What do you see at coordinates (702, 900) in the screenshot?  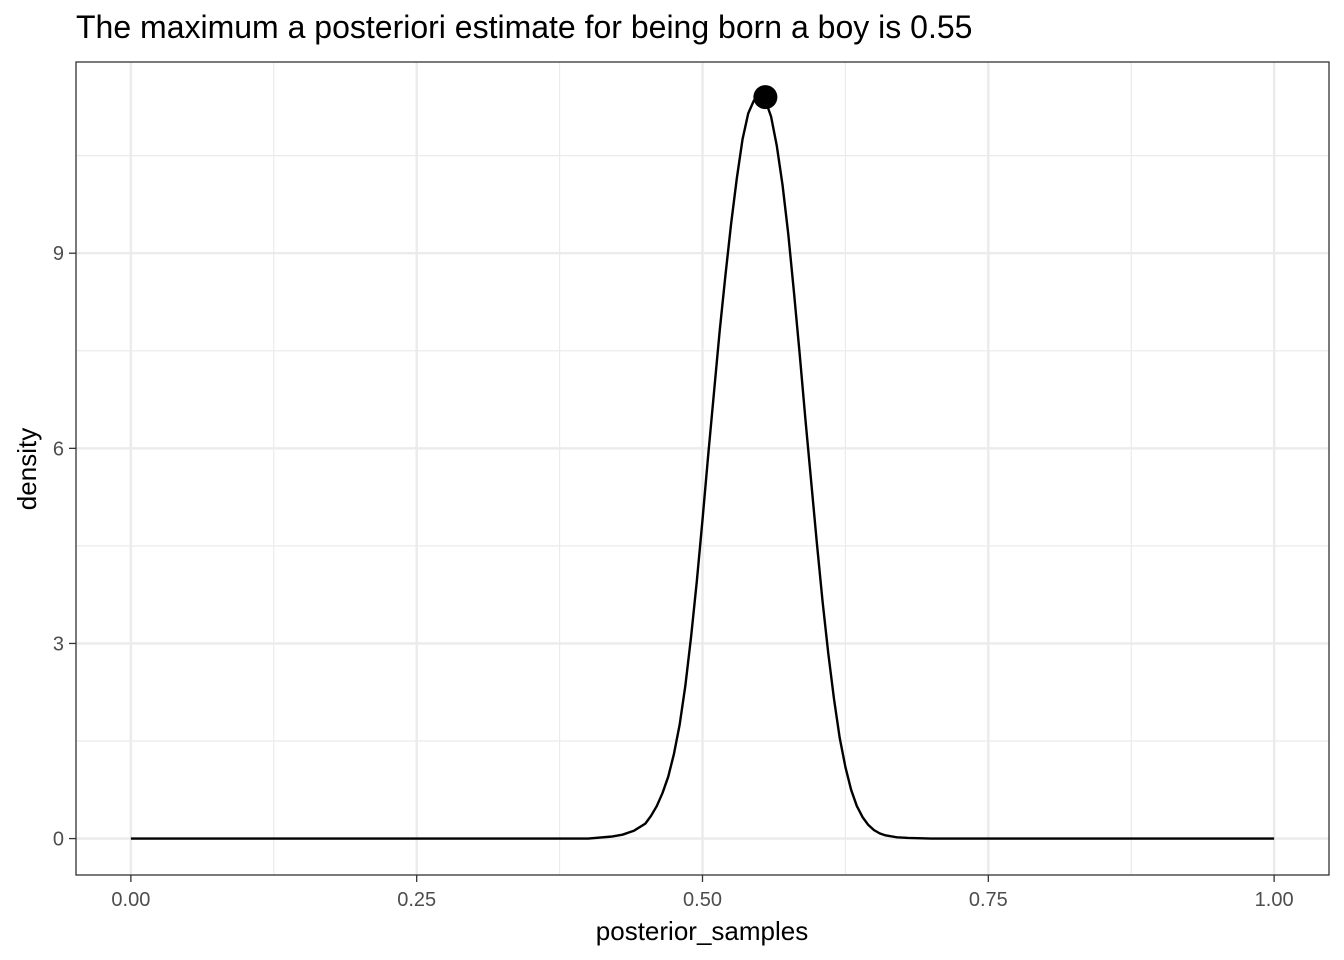 I see `x-tick-label: 0.50` at bounding box center [702, 900].